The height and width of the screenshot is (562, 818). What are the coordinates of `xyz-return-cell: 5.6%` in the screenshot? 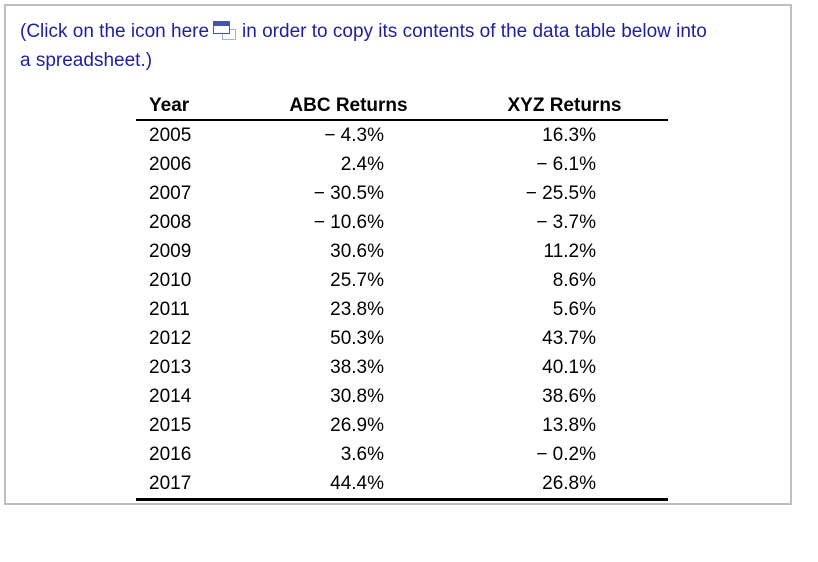 It's located at (574, 309).